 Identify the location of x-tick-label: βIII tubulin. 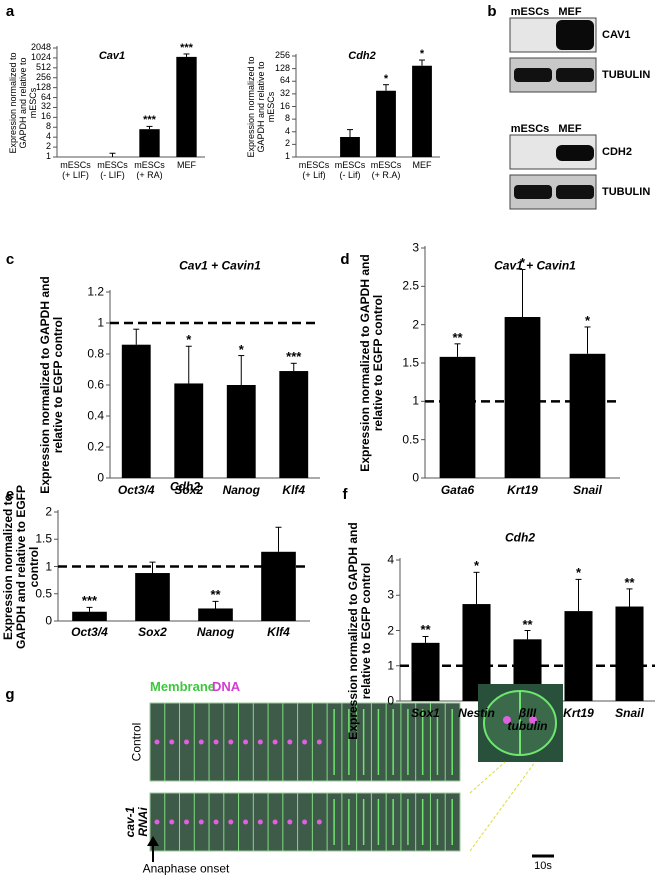
(527, 720).